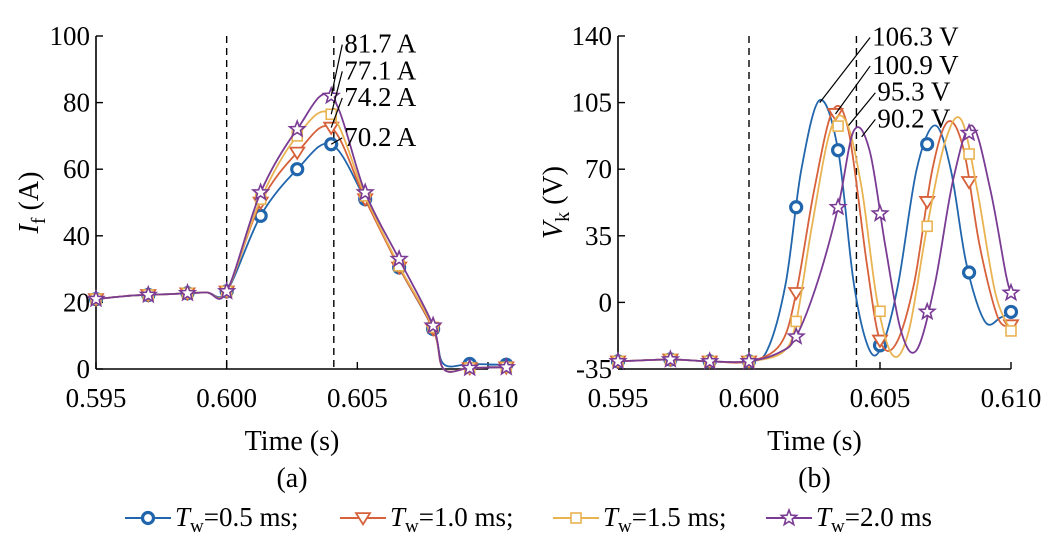  Describe the element at coordinates (380, 97) in the screenshot. I see `annotation-label: 74.2 A` at that location.